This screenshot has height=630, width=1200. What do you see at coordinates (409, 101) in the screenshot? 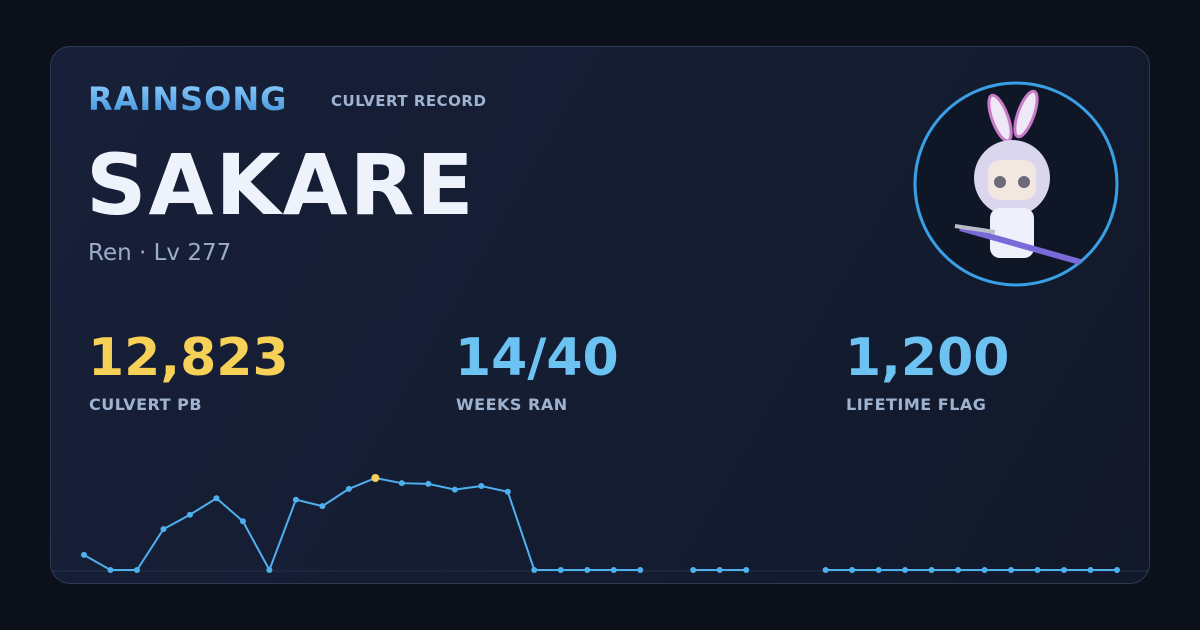
I see `subtitle: CULVERT RECORD` at bounding box center [409, 101].